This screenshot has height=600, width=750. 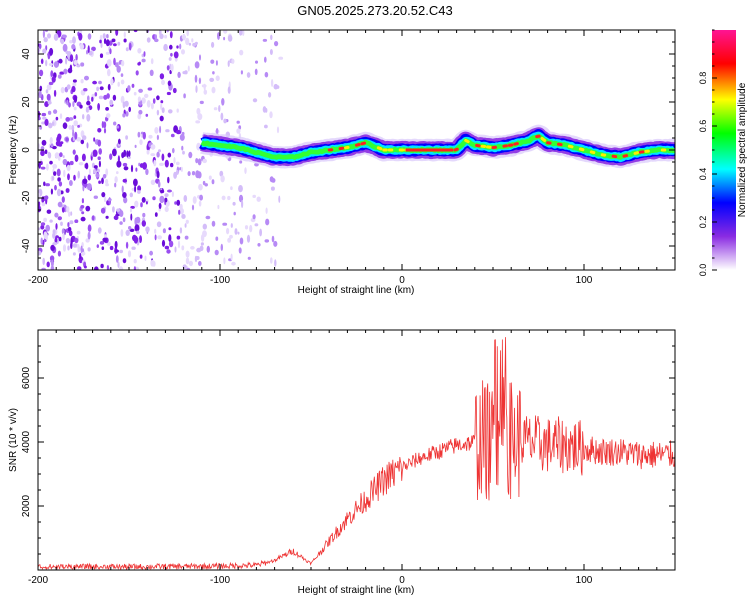 What do you see at coordinates (703, 222) in the screenshot?
I see `colorbar-tick-label: 0.2` at bounding box center [703, 222].